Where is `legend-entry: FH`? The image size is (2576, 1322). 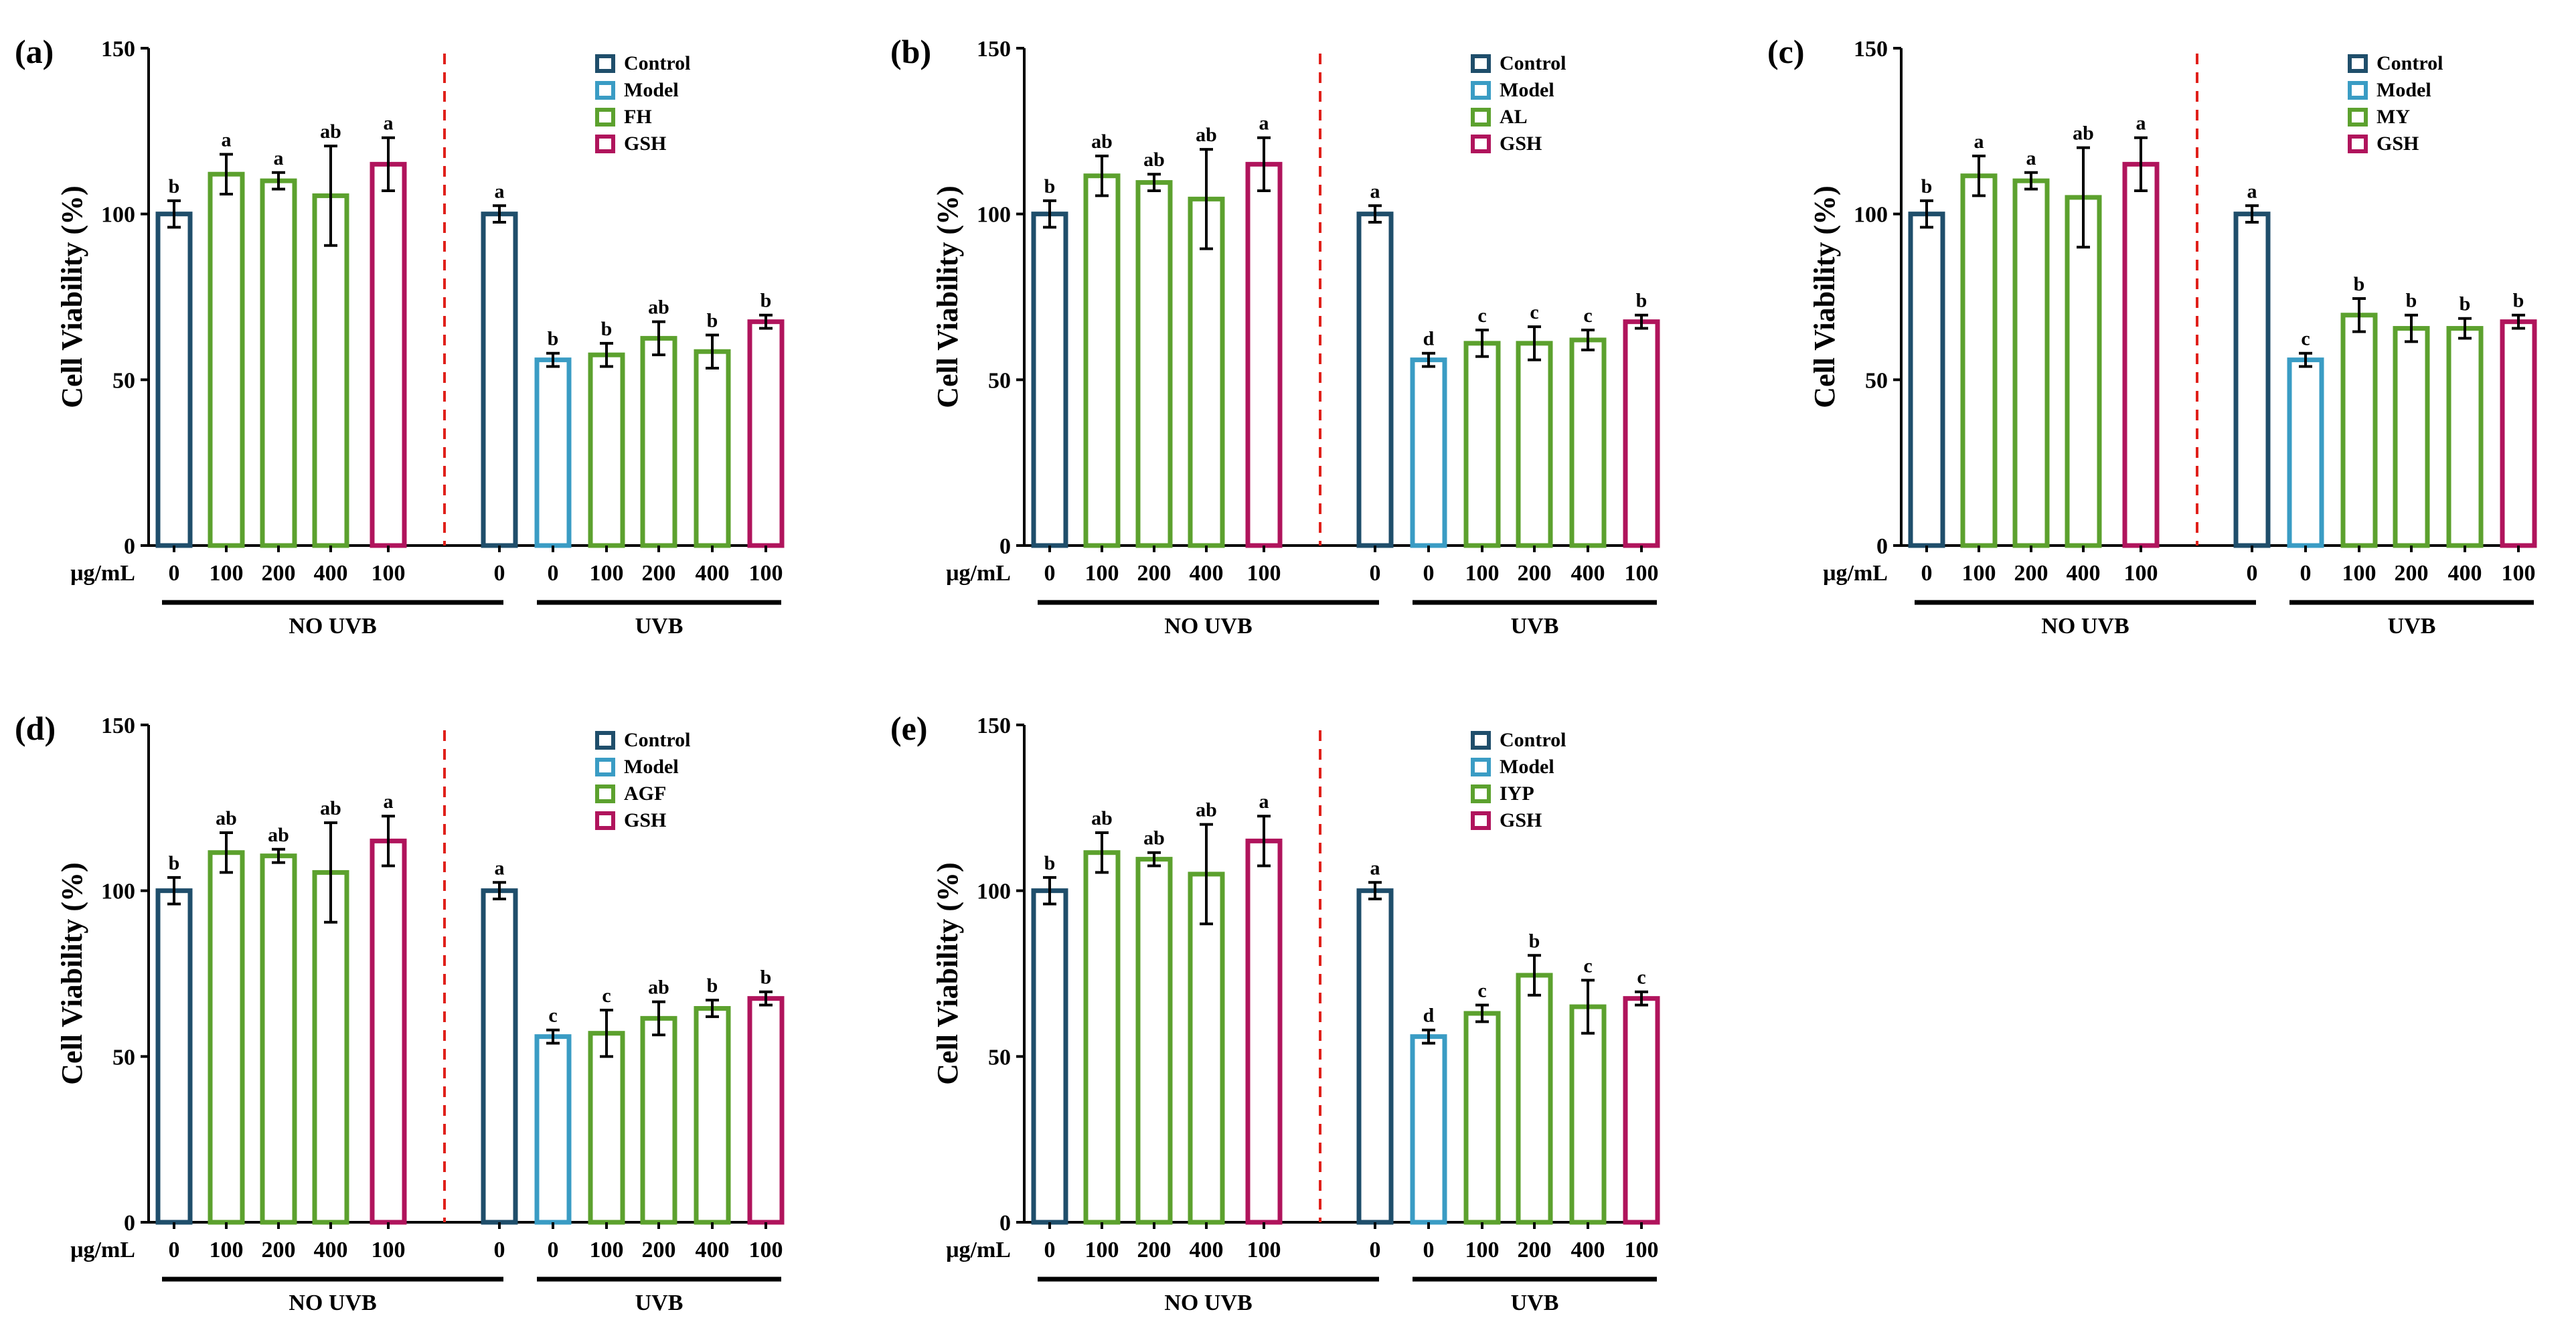 legend-entry: FH is located at coordinates (638, 117).